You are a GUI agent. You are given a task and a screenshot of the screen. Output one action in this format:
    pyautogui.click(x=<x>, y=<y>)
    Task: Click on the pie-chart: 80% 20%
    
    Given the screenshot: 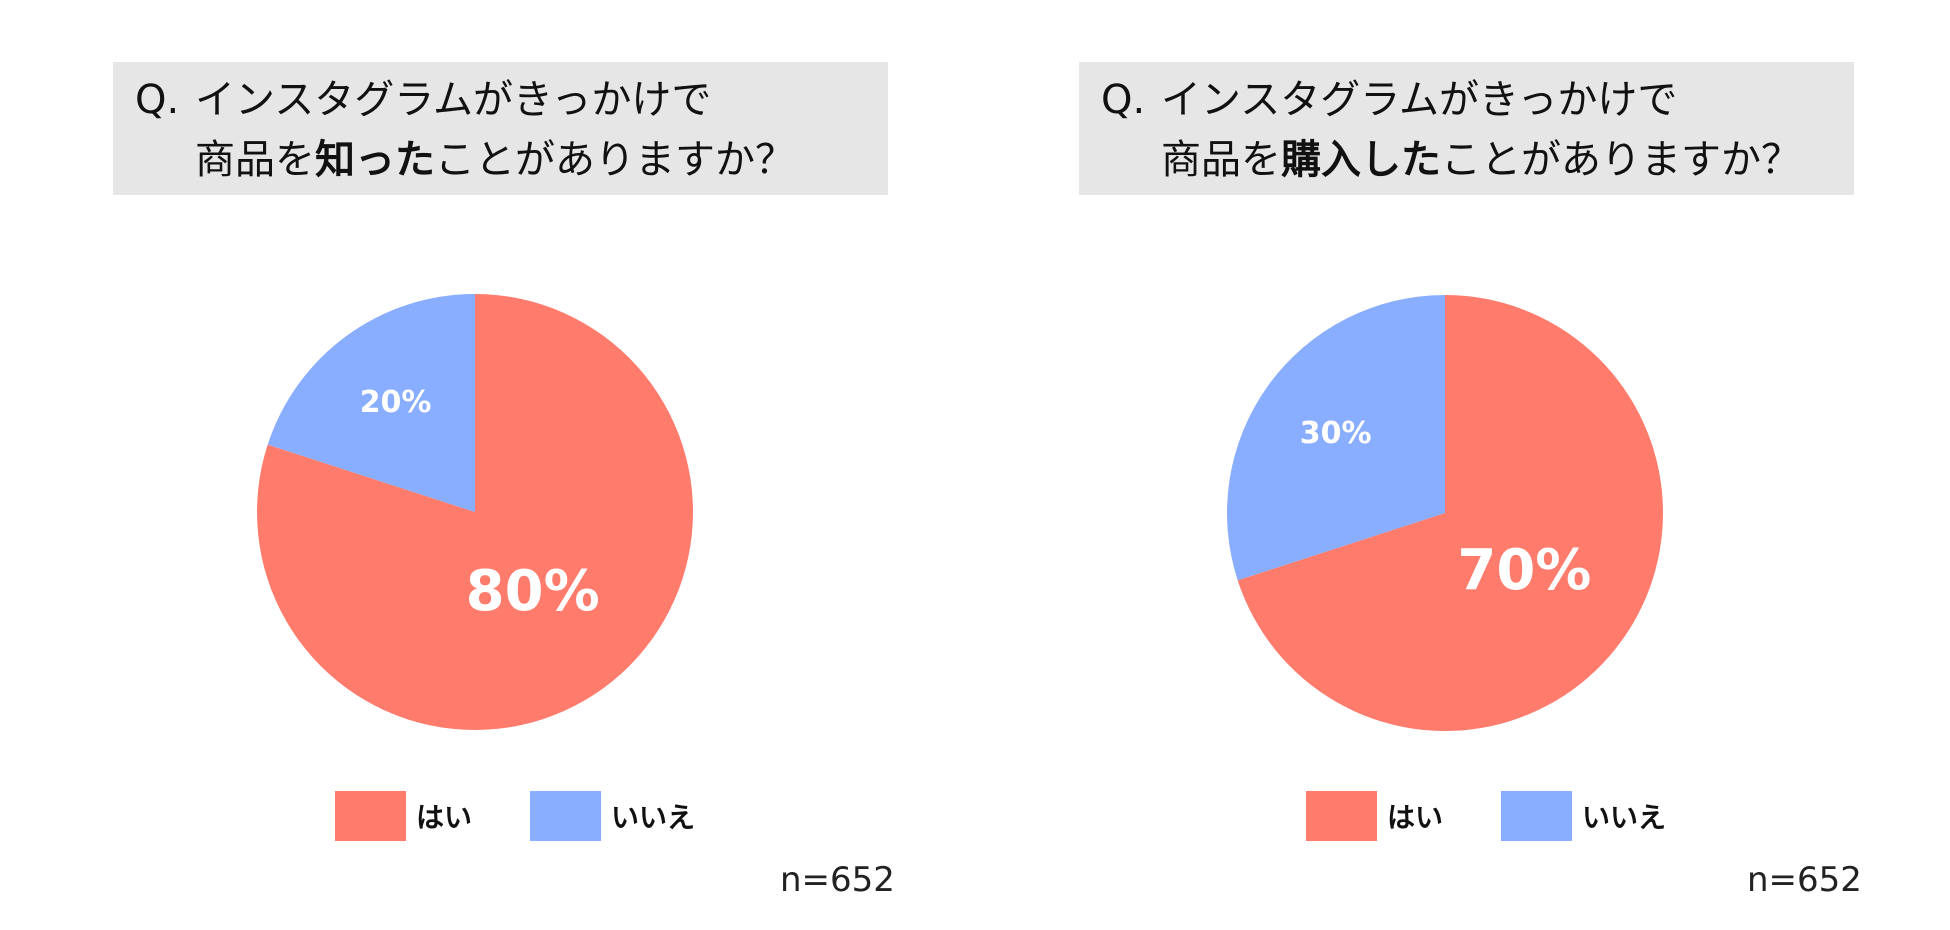 What is the action you would take?
    pyautogui.click(x=474, y=512)
    